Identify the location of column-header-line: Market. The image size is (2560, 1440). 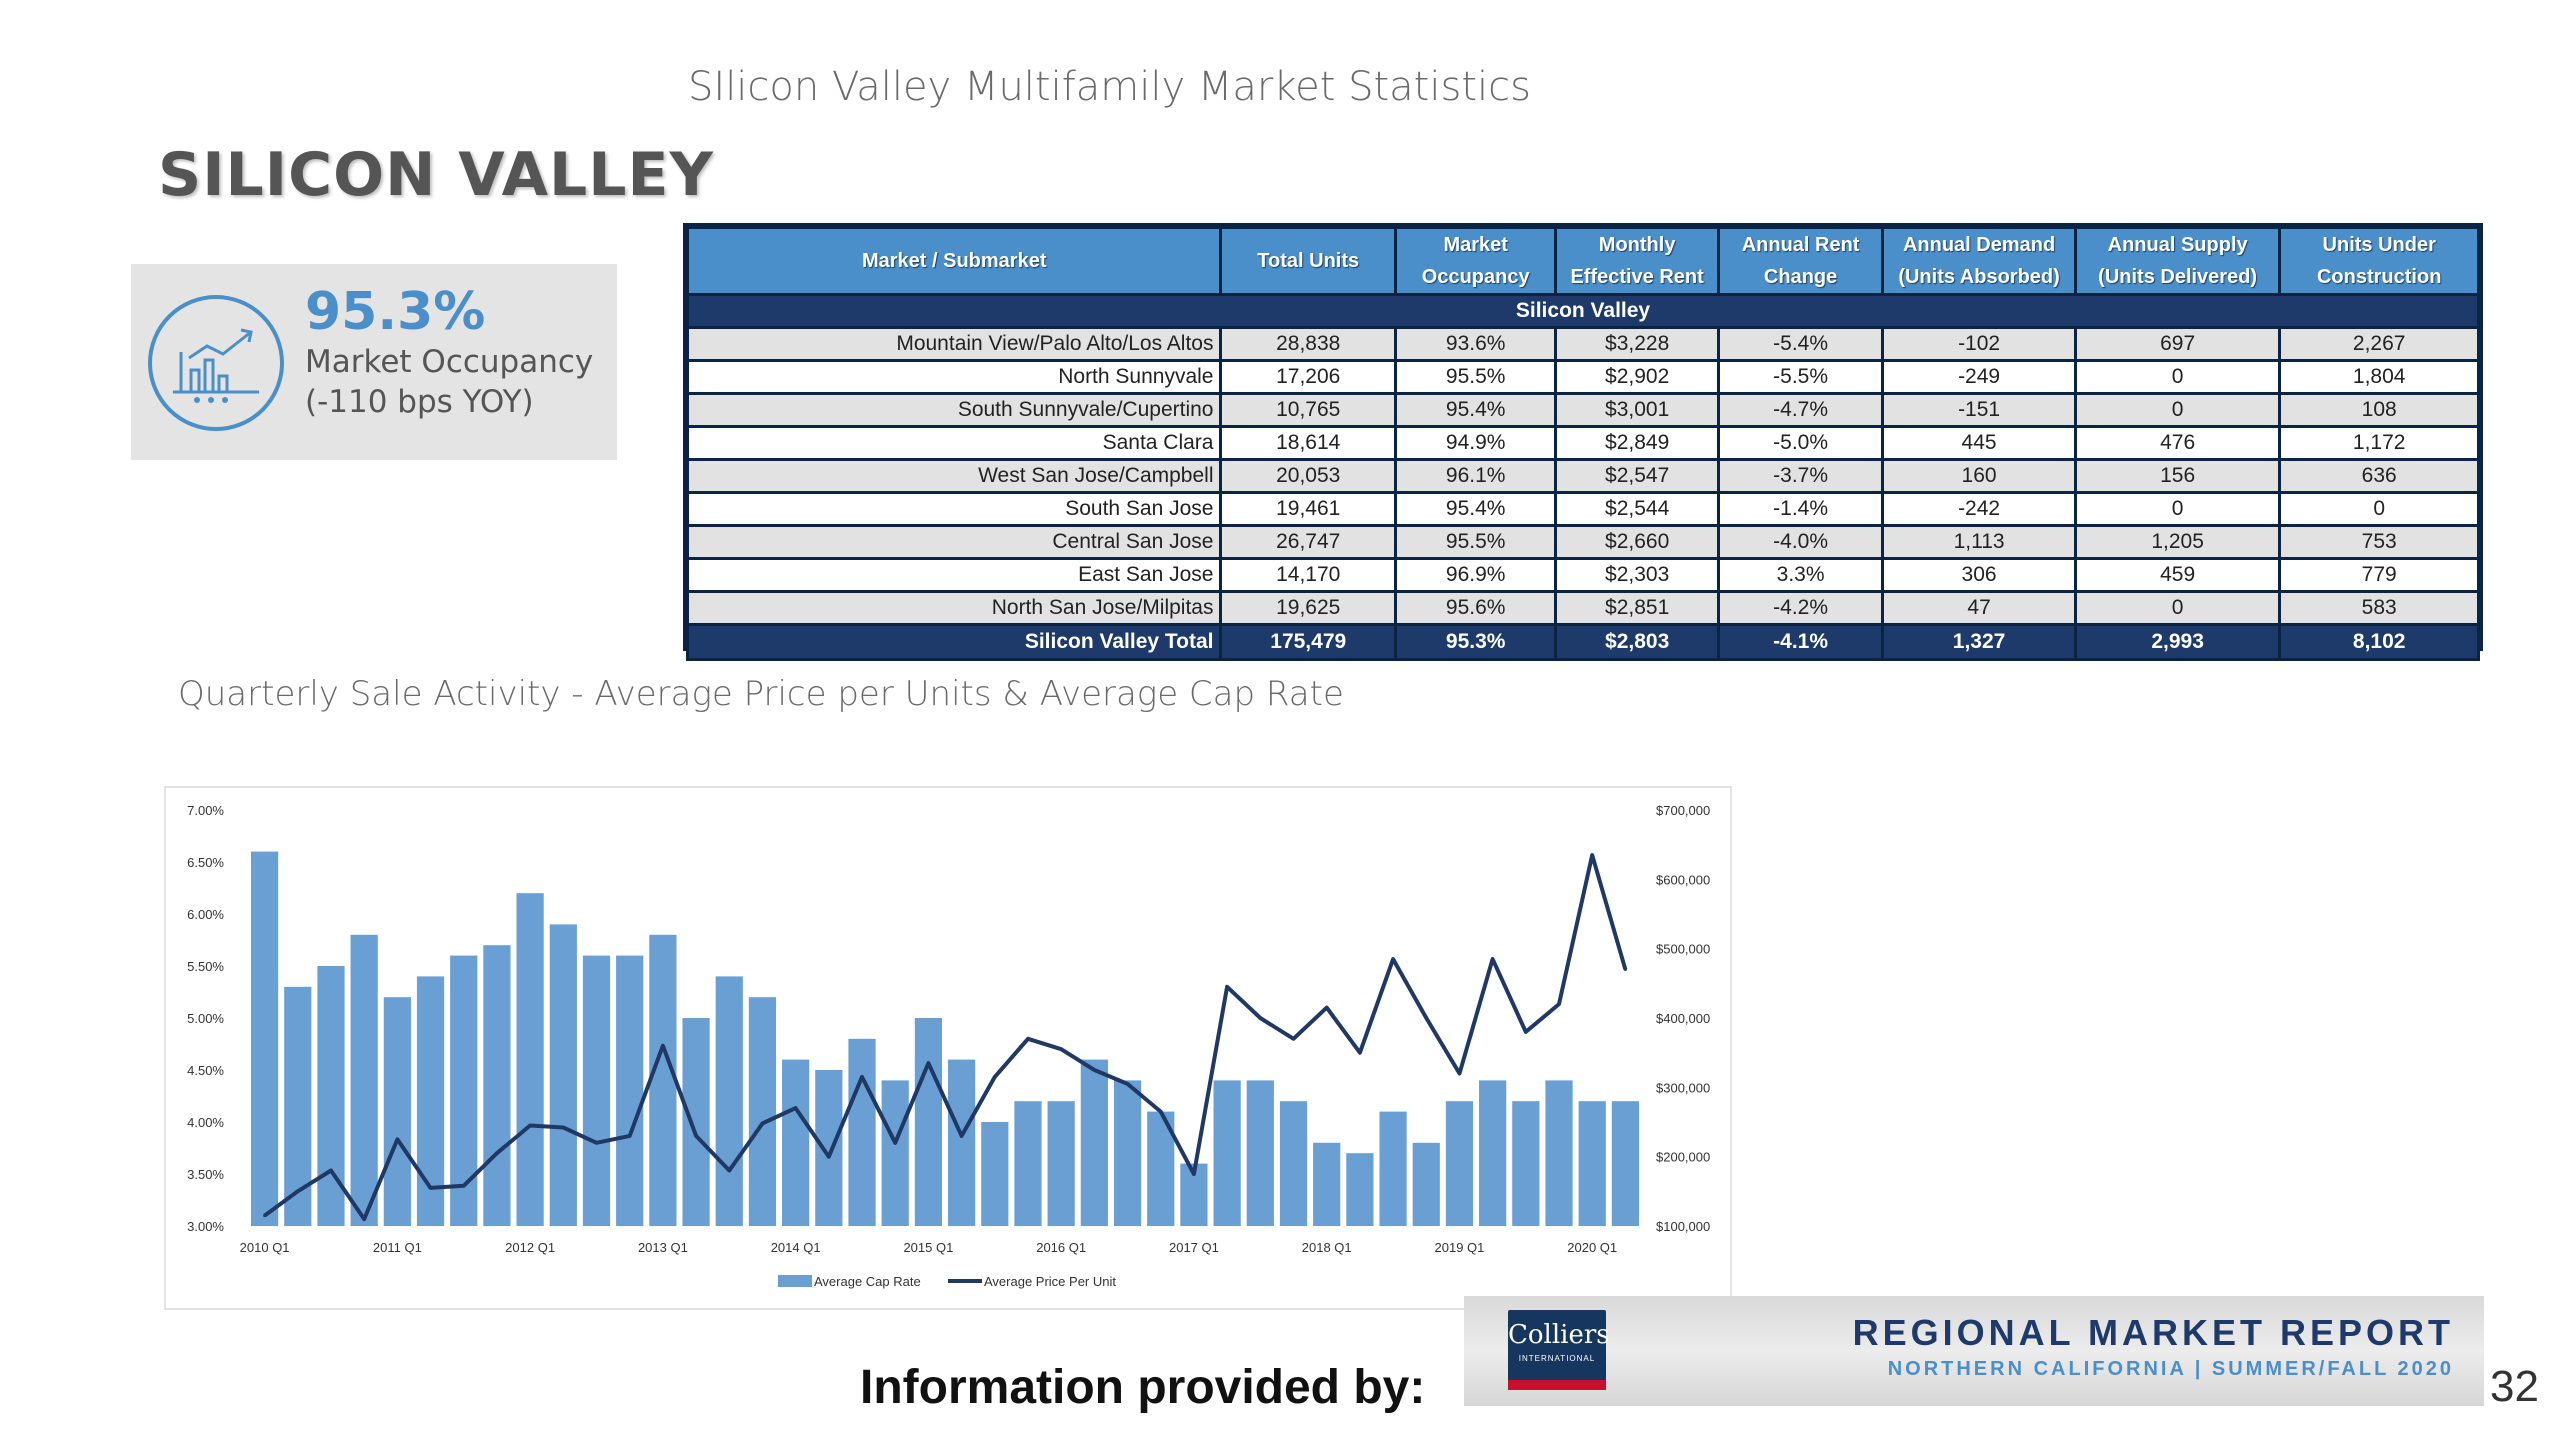
(1475, 245).